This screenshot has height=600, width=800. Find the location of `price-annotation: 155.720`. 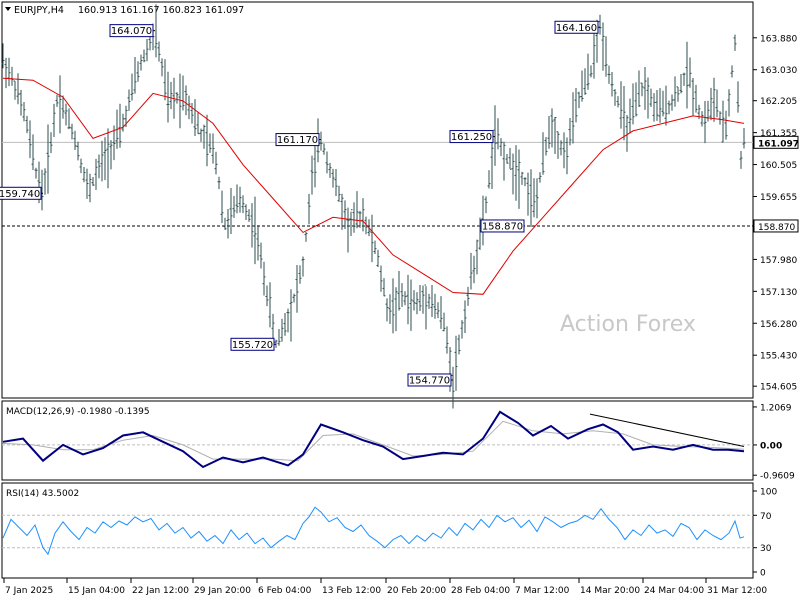

price-annotation: 155.720 is located at coordinates (253, 344).